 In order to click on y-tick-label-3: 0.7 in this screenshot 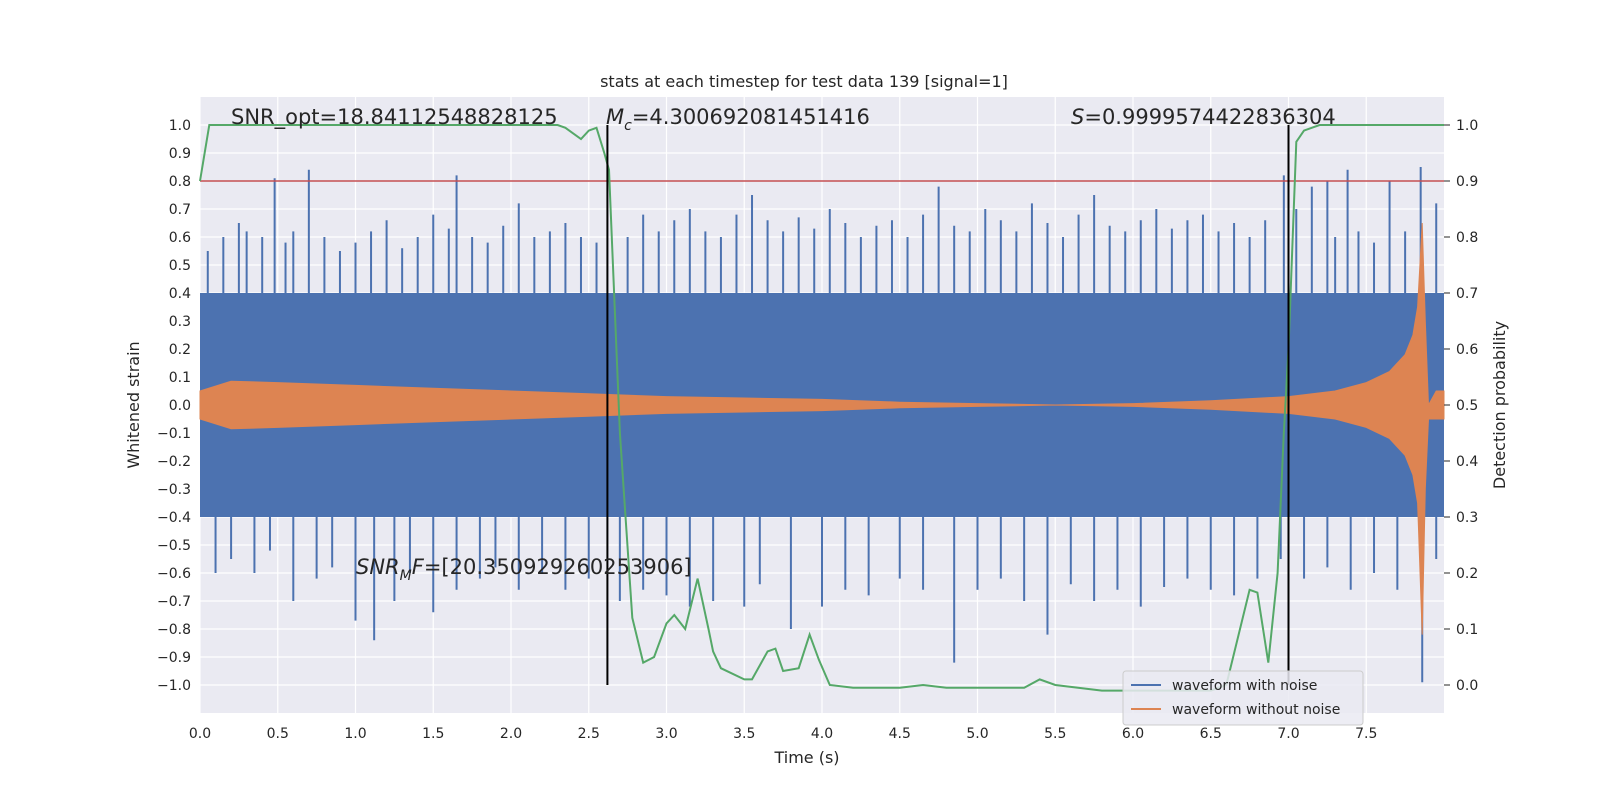, I will do `click(180, 210)`.